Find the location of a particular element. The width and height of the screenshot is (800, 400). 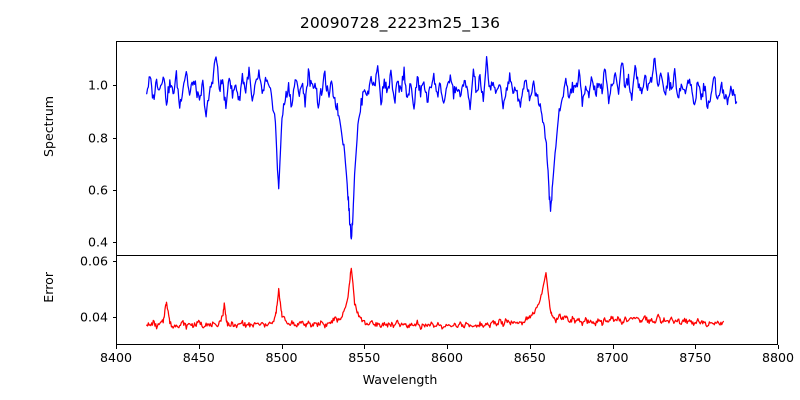

error-data-line is located at coordinates (435, 298).